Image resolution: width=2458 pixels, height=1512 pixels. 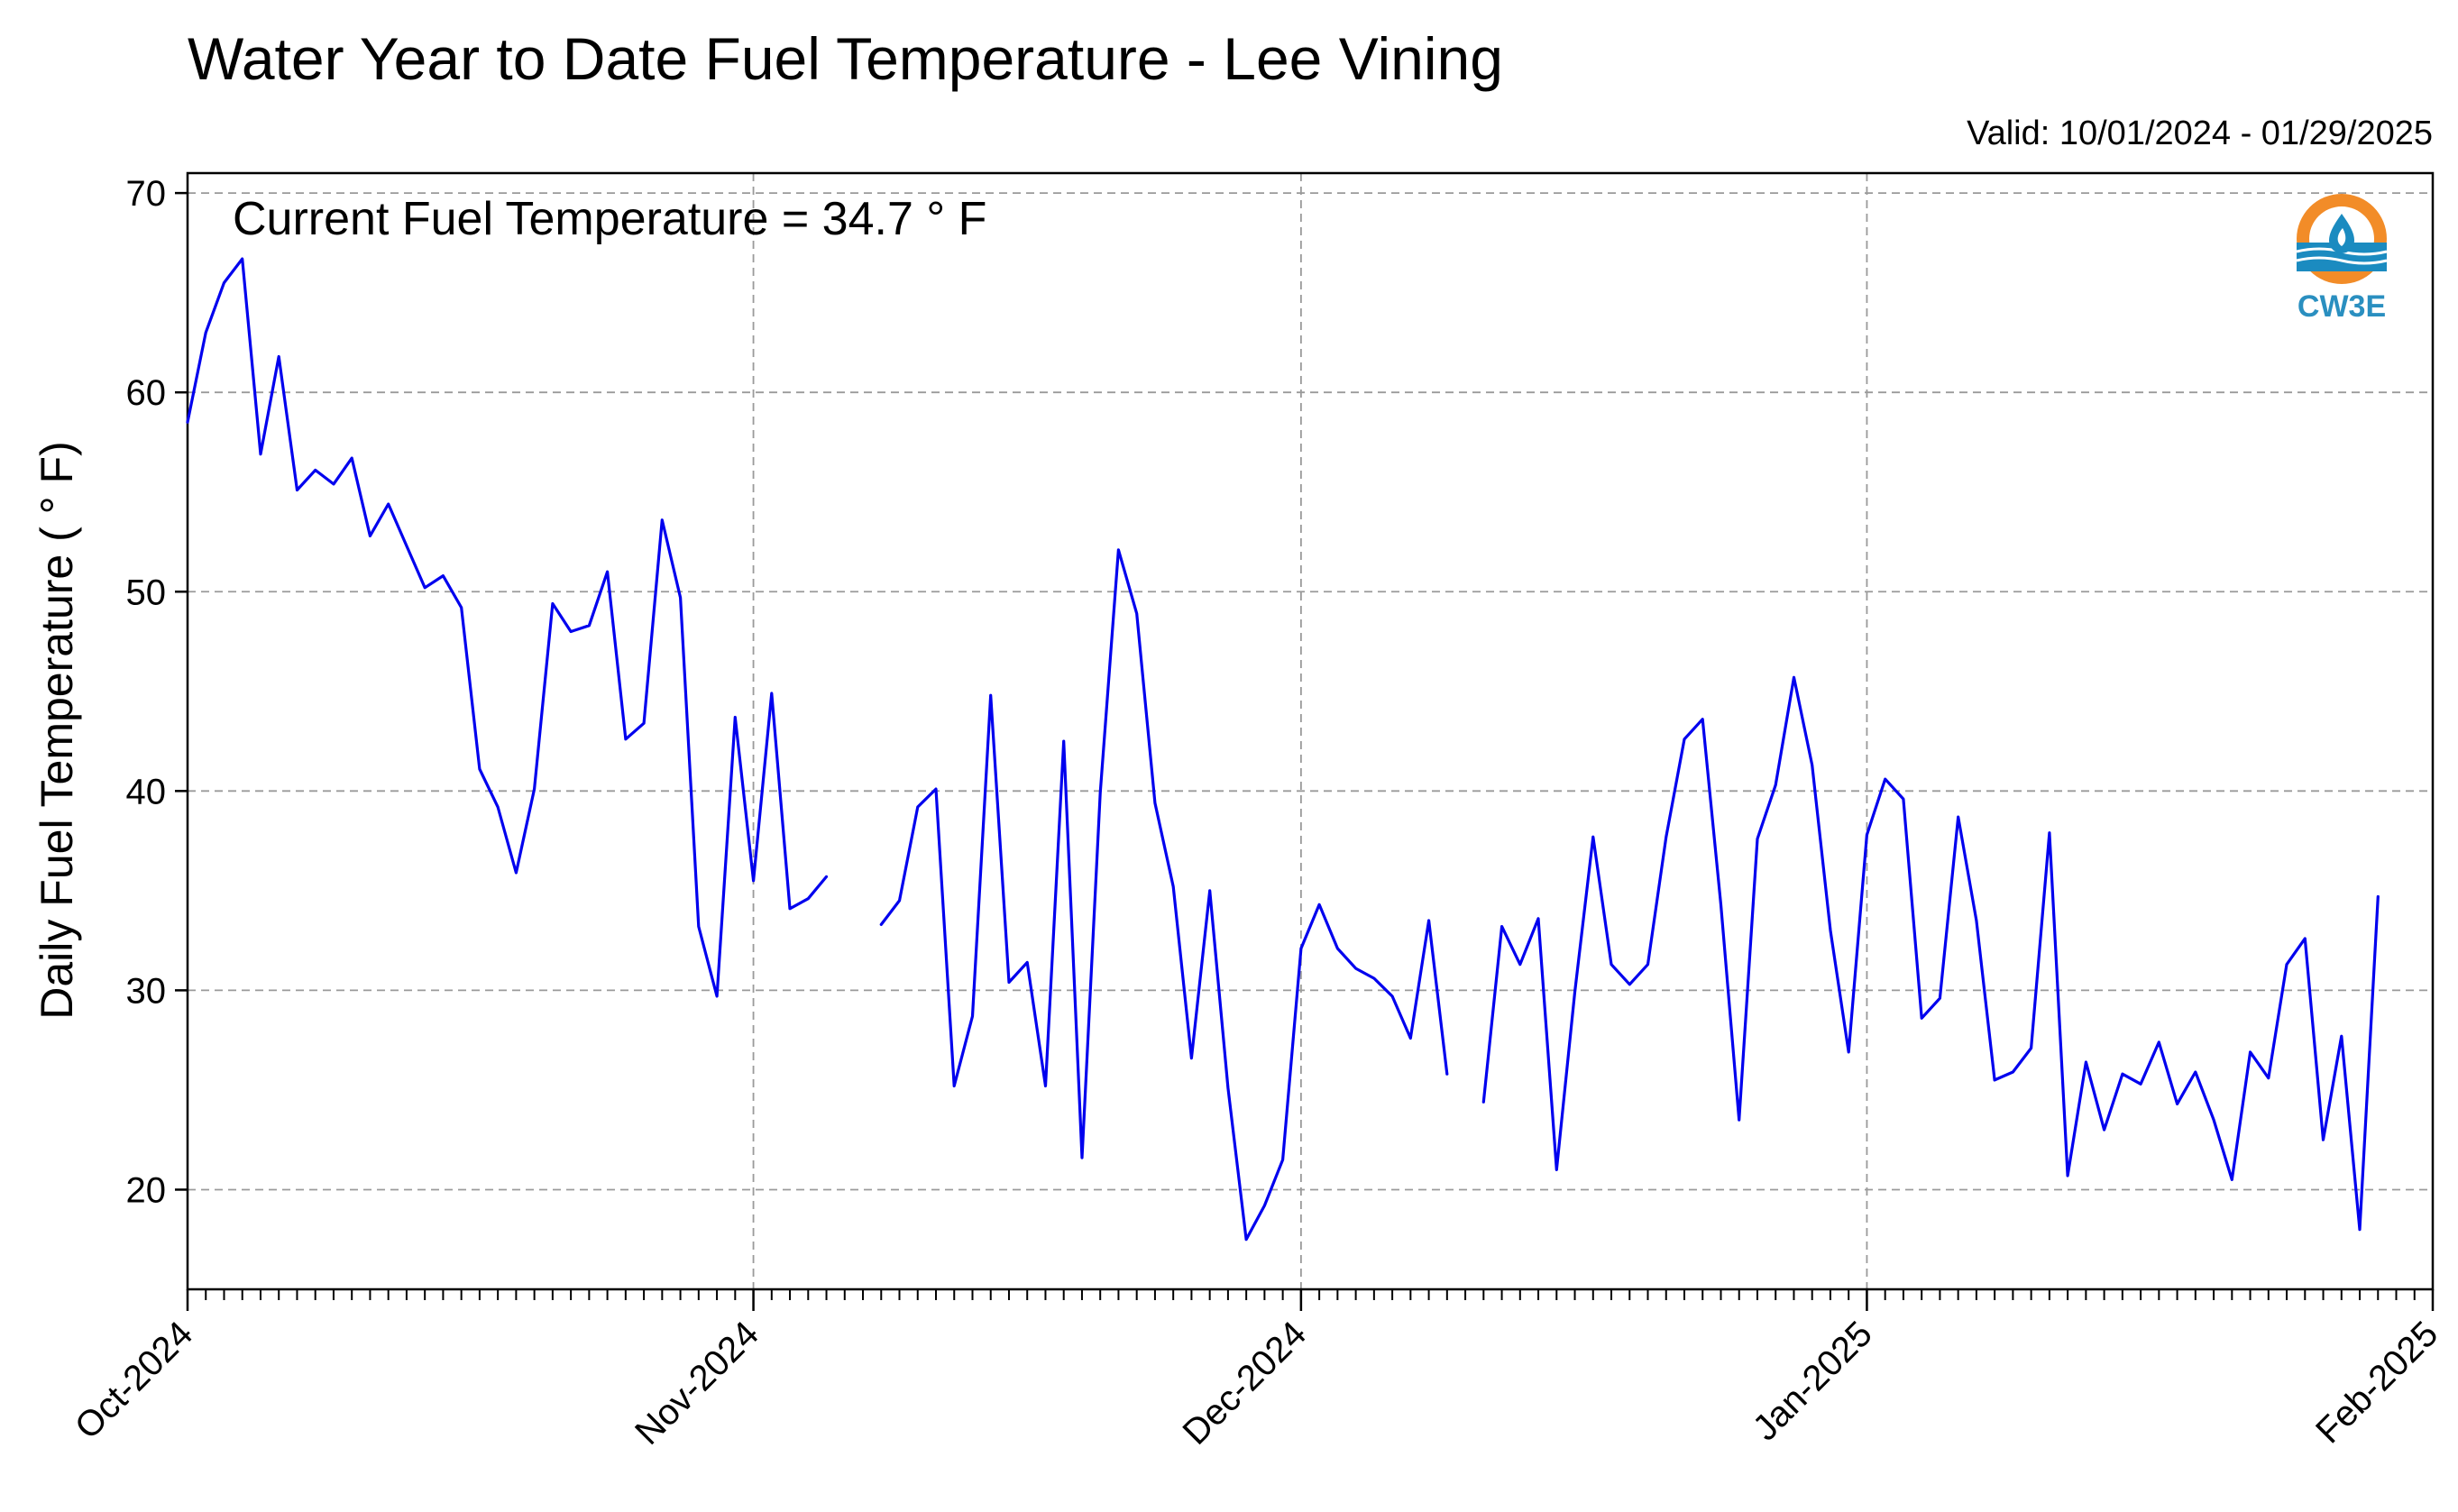 What do you see at coordinates (2200, 133) in the screenshot?
I see `valid-date-range: Valid: 10/01/2024 - 01/29/2025` at bounding box center [2200, 133].